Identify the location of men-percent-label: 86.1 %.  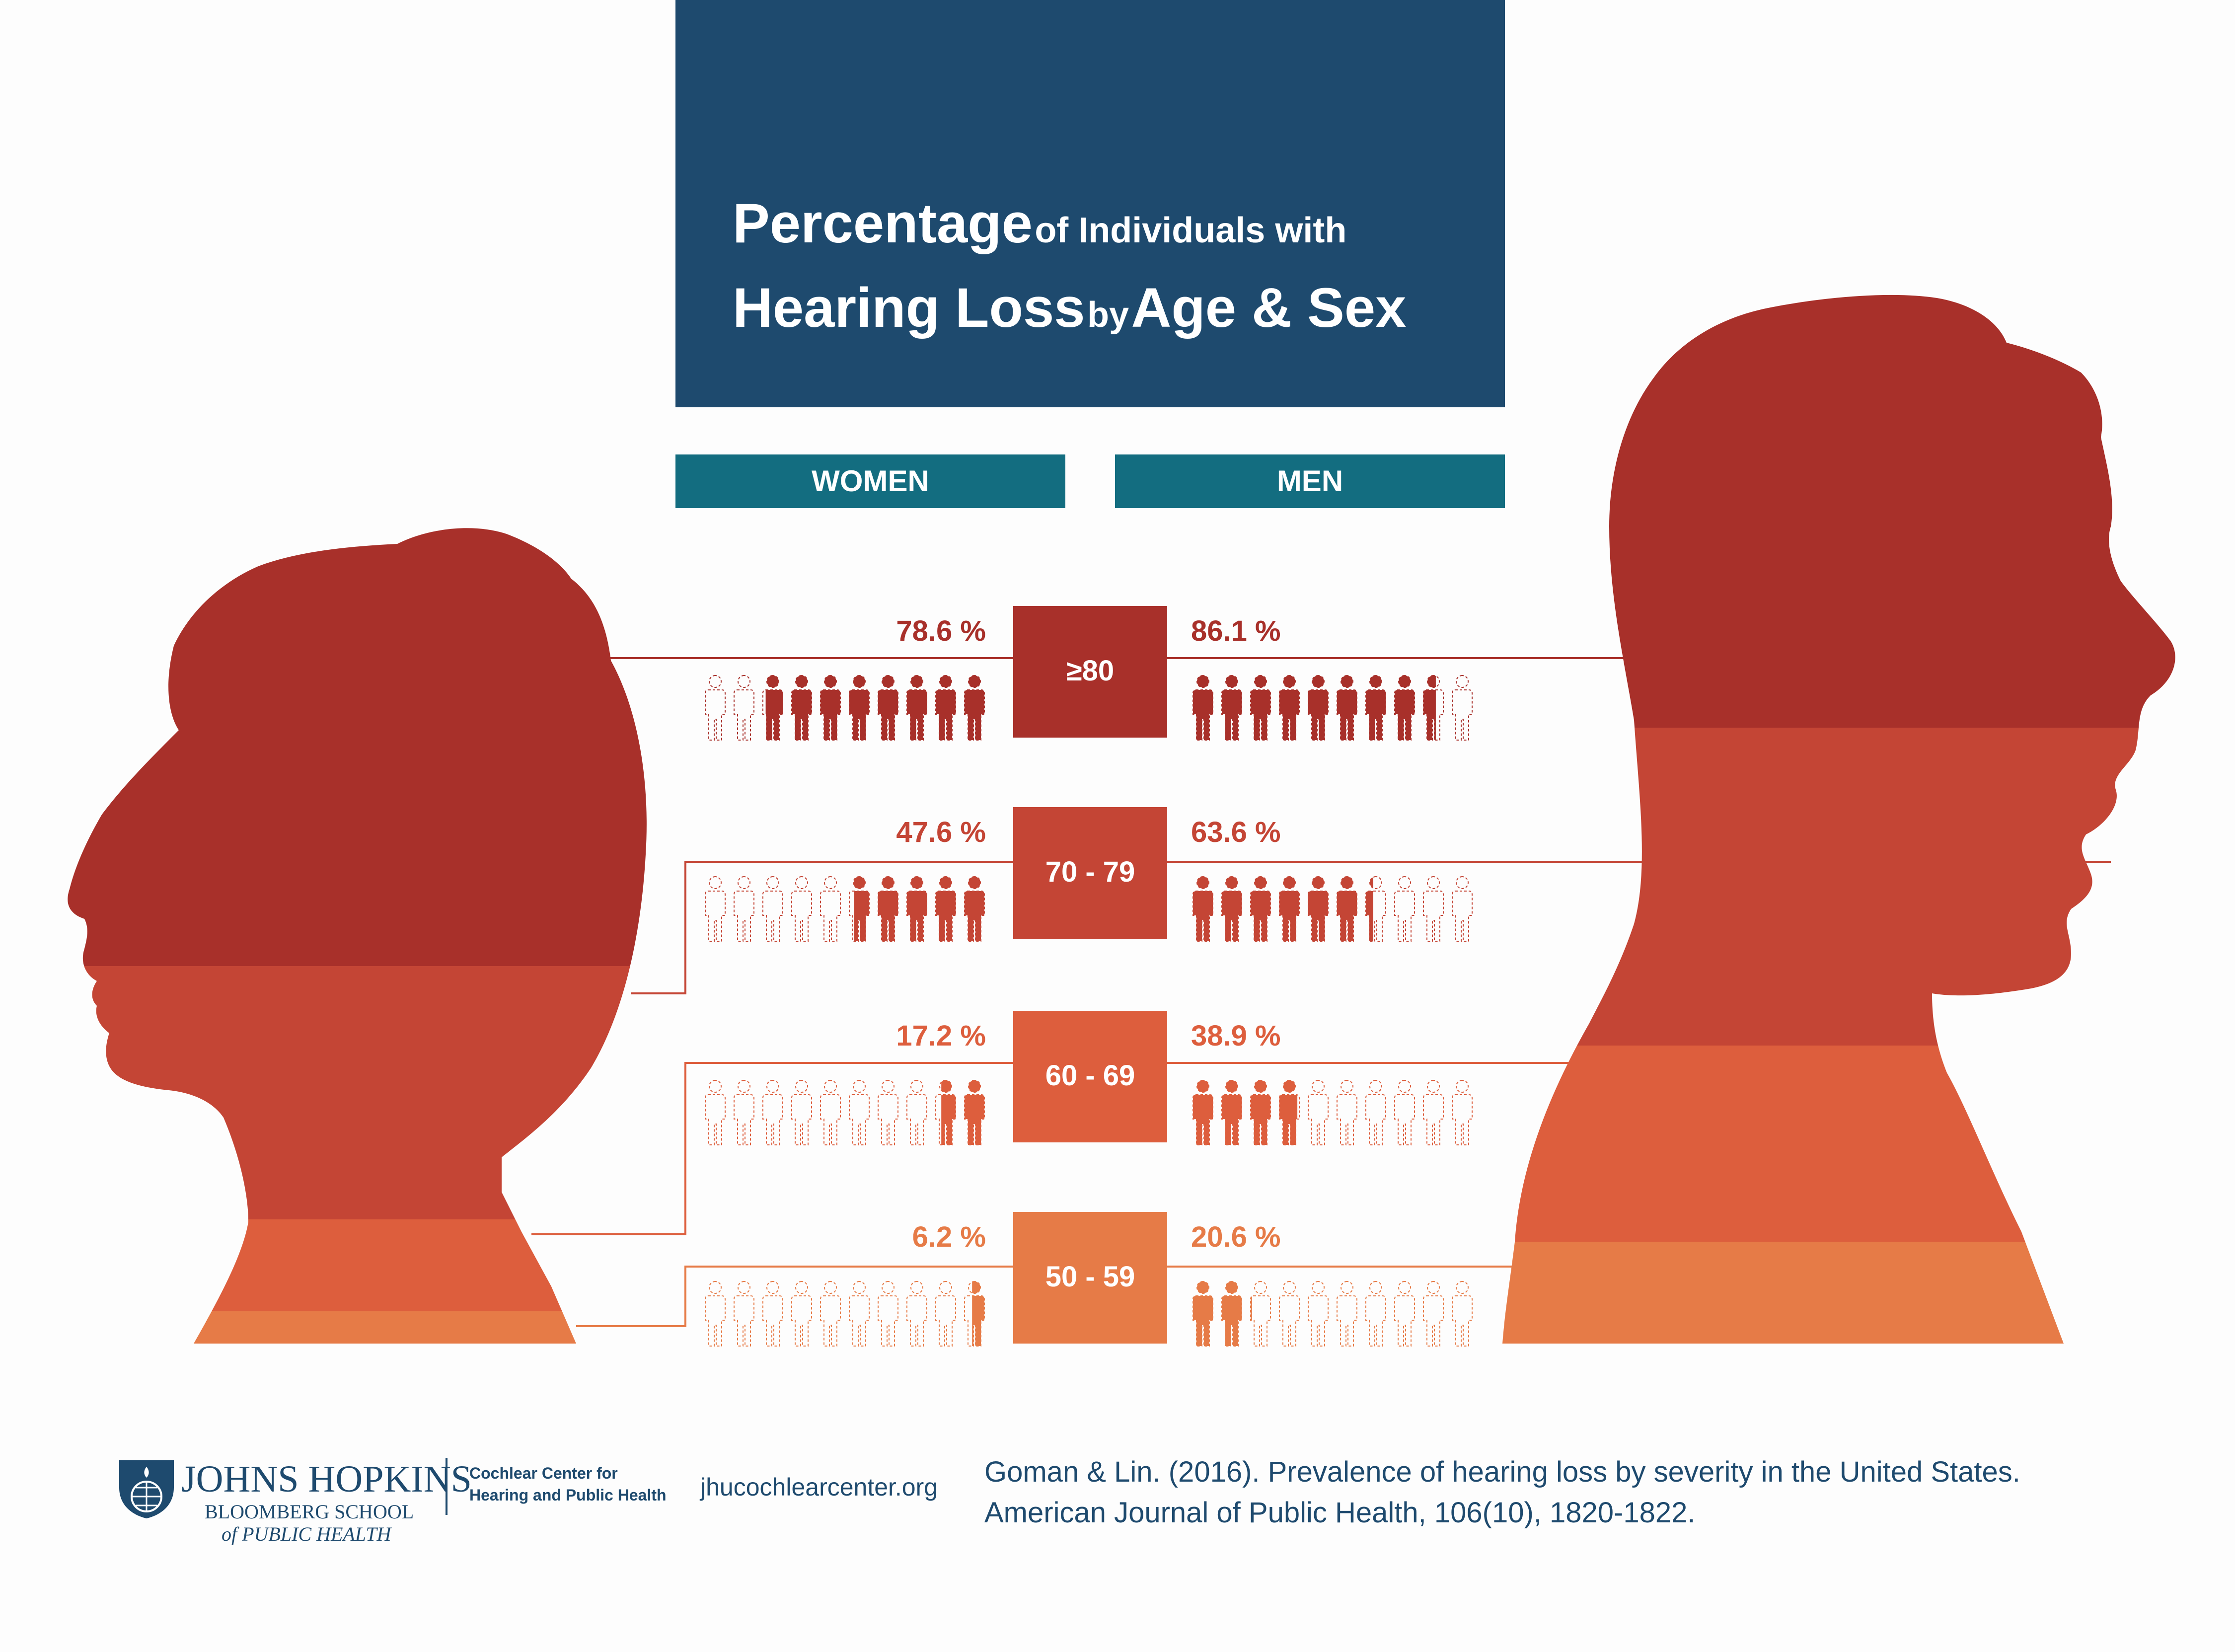
(1236, 631).